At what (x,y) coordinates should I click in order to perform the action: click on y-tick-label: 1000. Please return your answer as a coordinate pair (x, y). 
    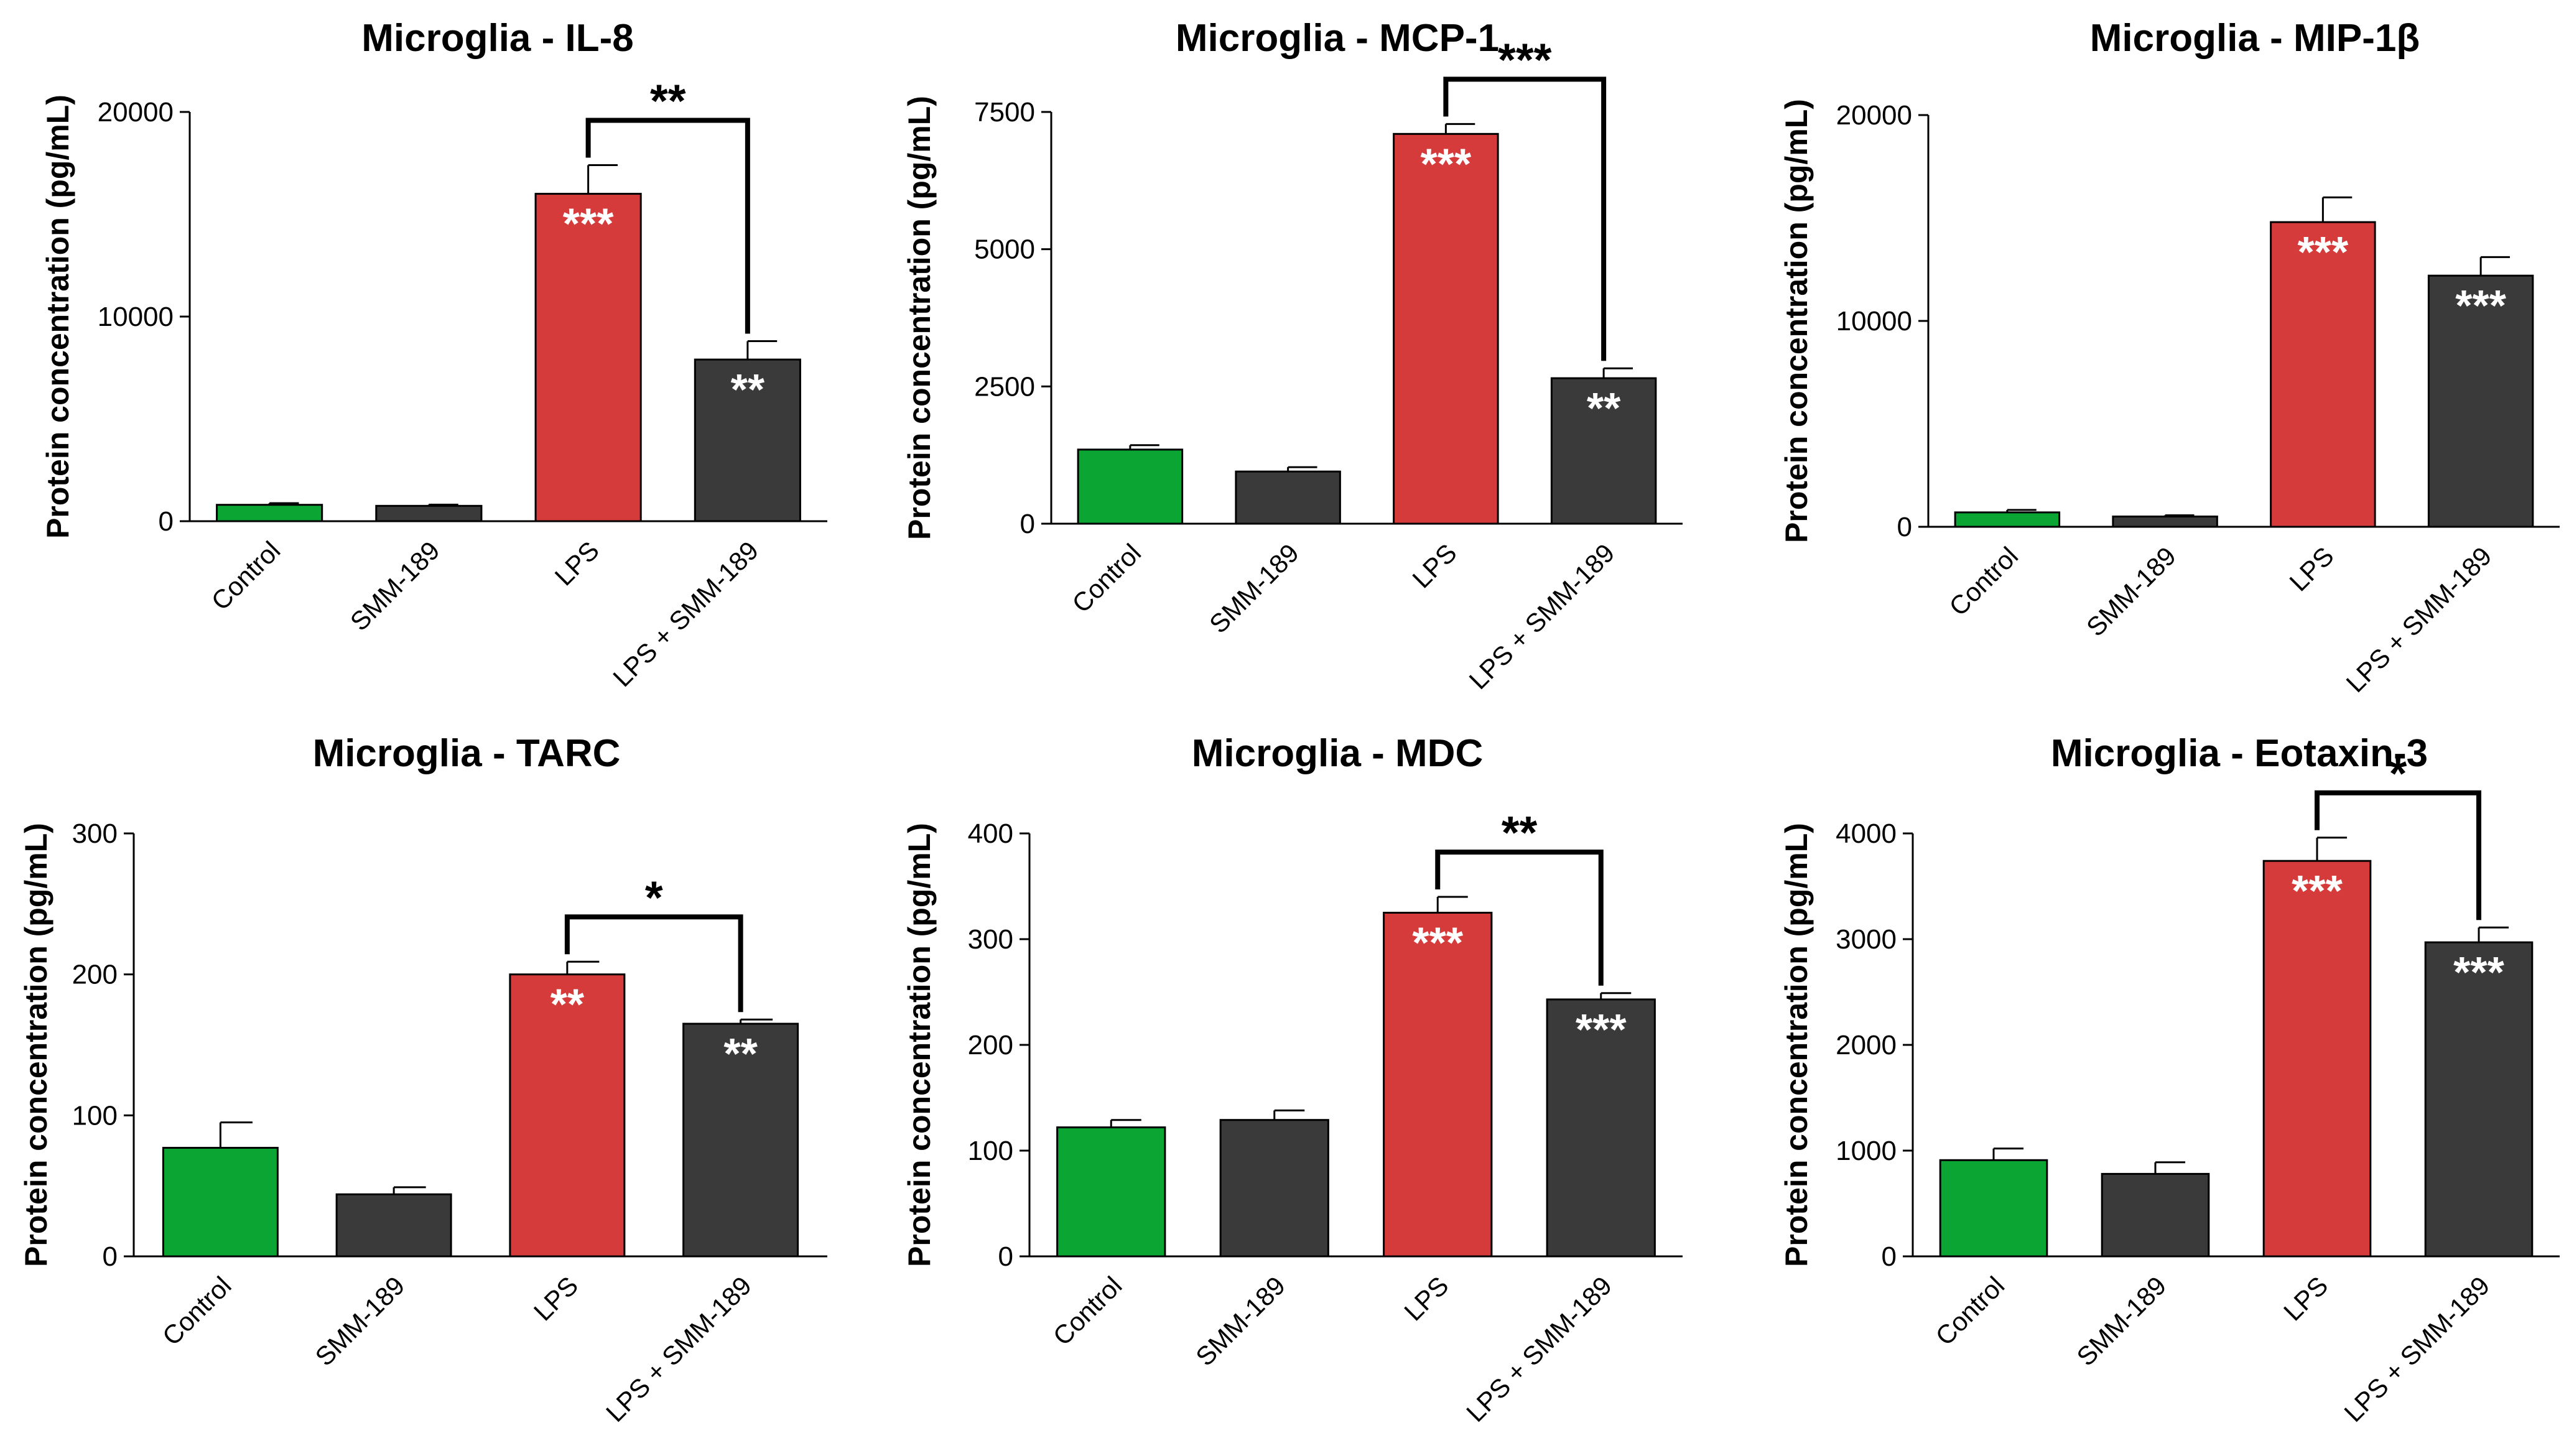
    Looking at the image, I should click on (1866, 1151).